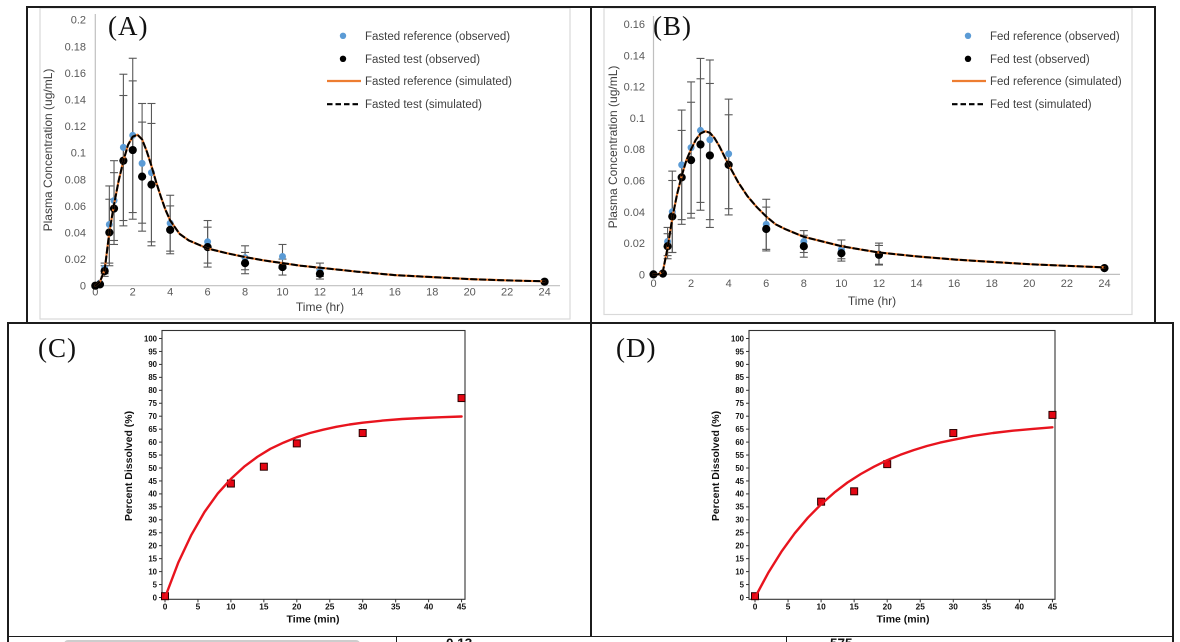  What do you see at coordinates (8, 482) in the screenshot?
I see `grid-row2-left` at bounding box center [8, 482].